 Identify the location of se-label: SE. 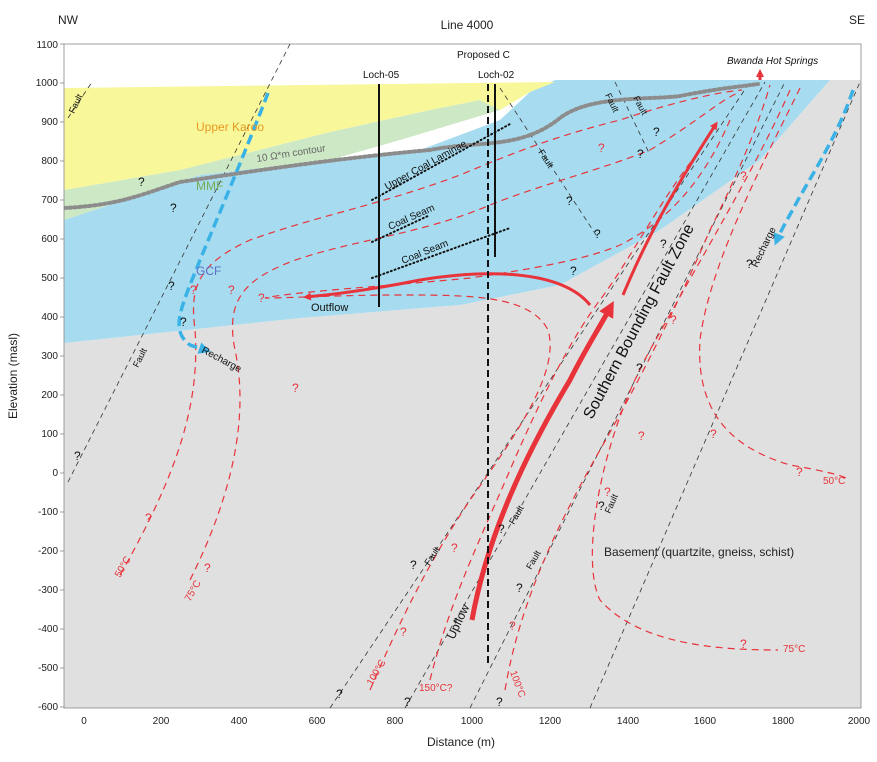
(857, 20).